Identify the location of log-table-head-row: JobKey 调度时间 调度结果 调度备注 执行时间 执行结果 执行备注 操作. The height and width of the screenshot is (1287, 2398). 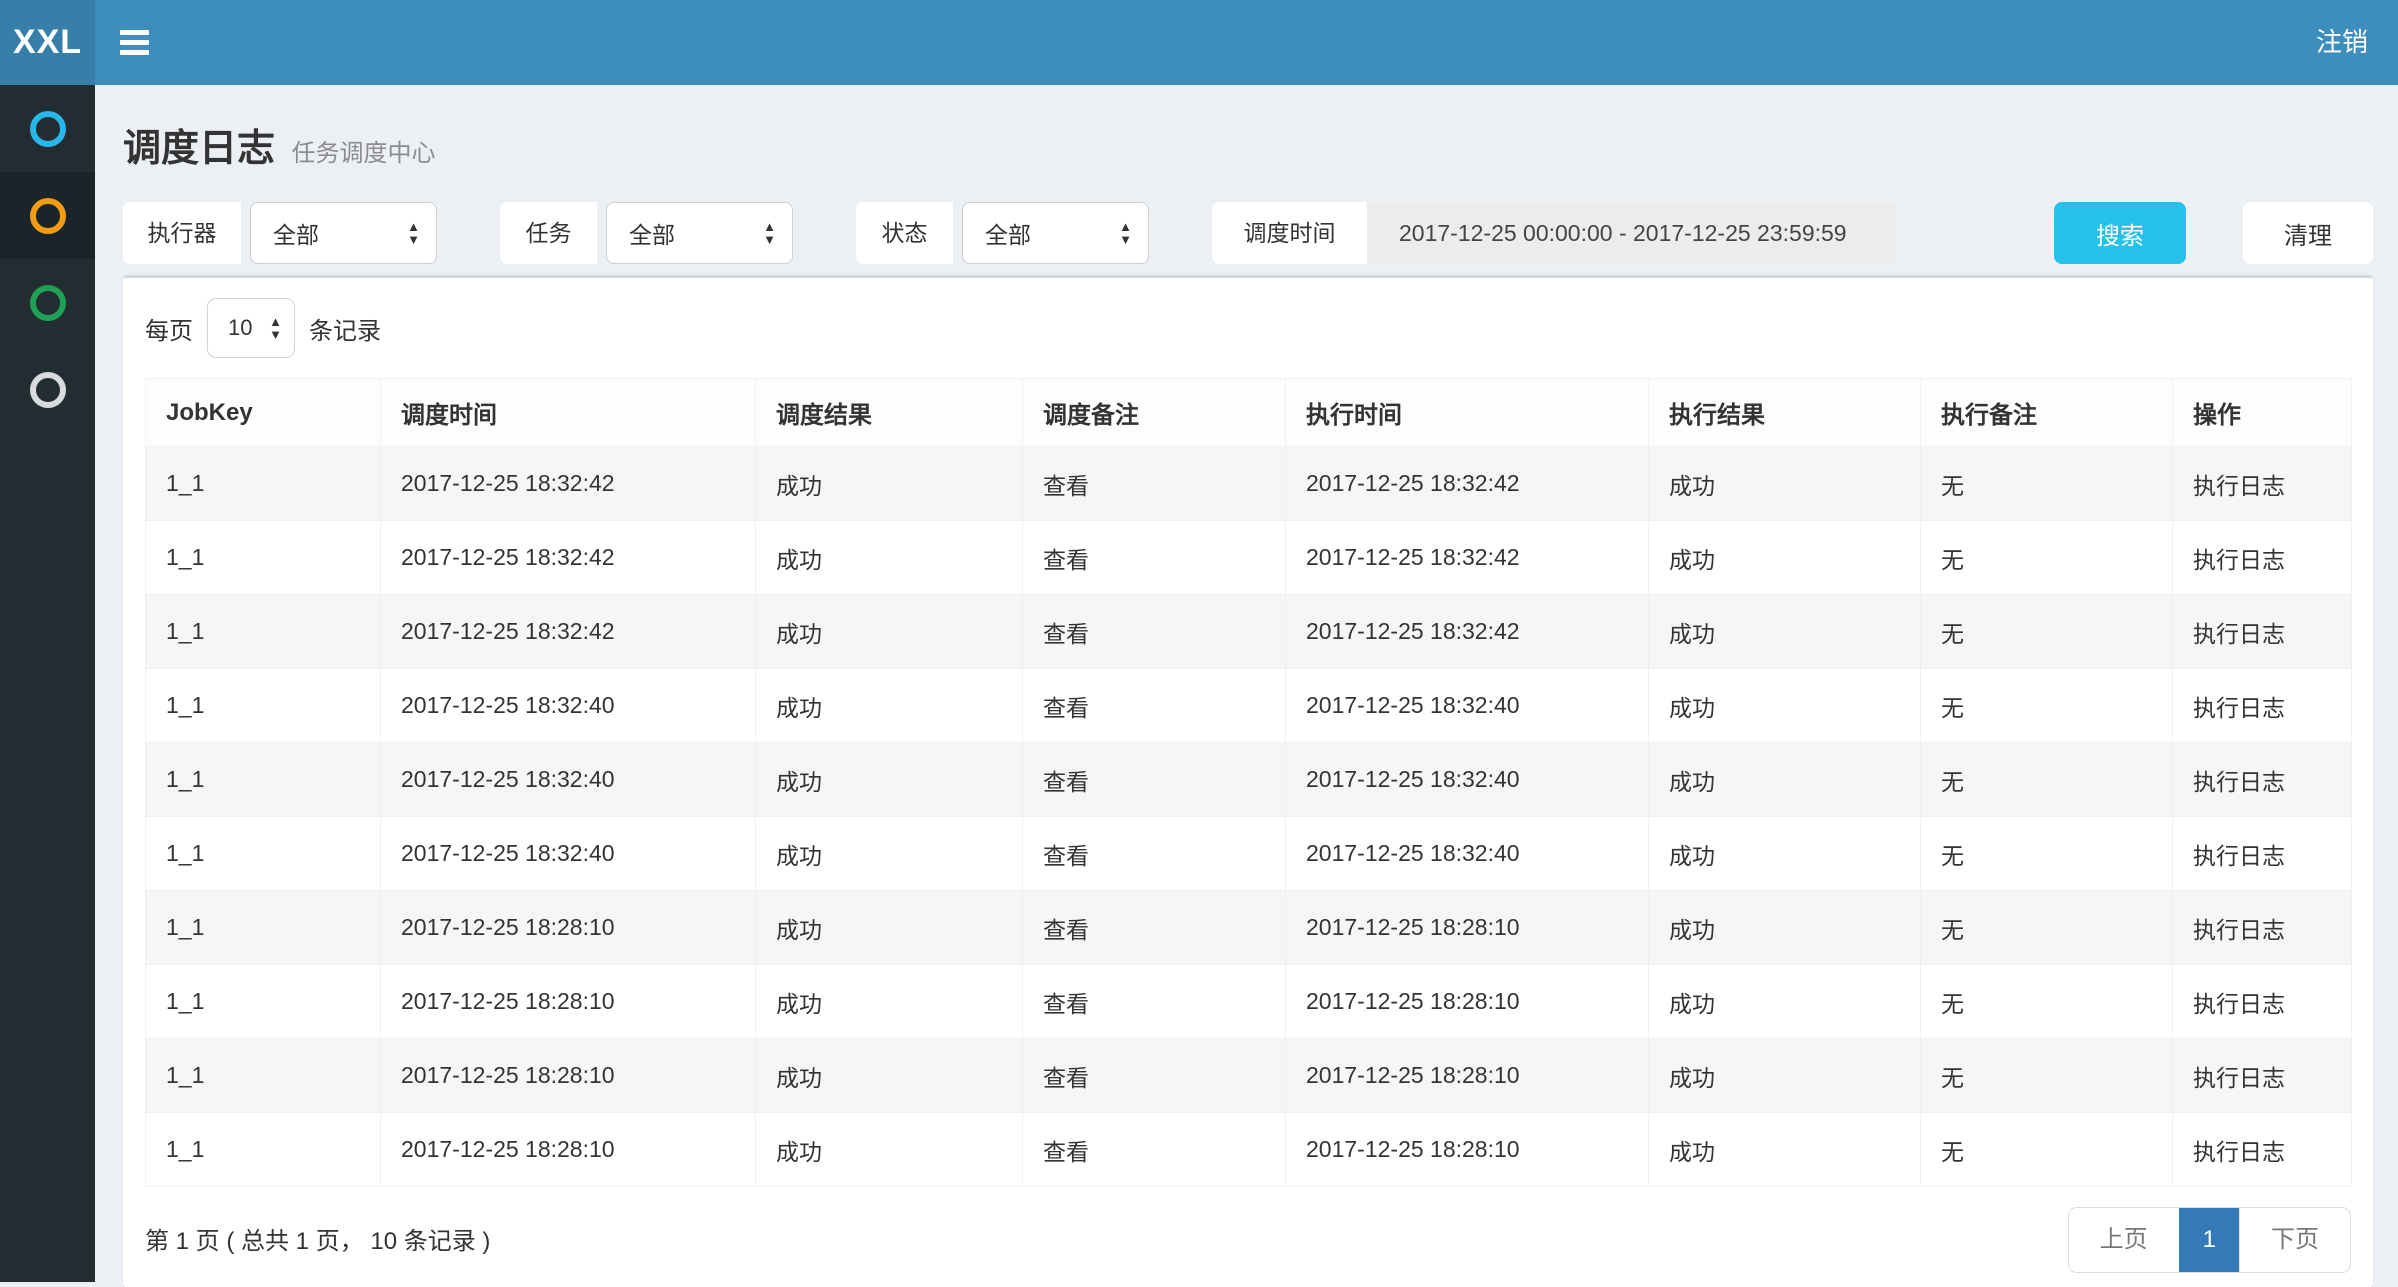
(1248, 412).